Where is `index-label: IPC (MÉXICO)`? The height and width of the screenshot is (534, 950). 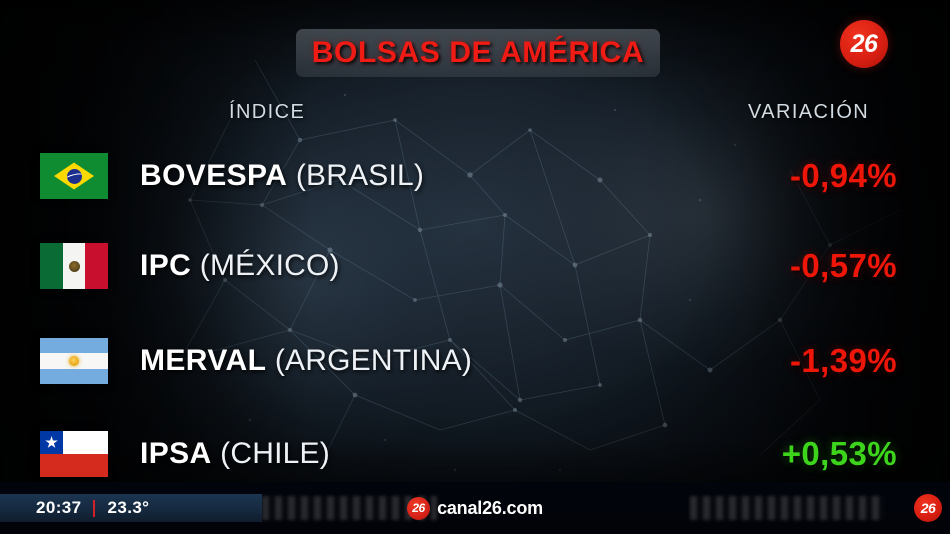
index-label: IPC (MÉXICO) is located at coordinates (240, 266).